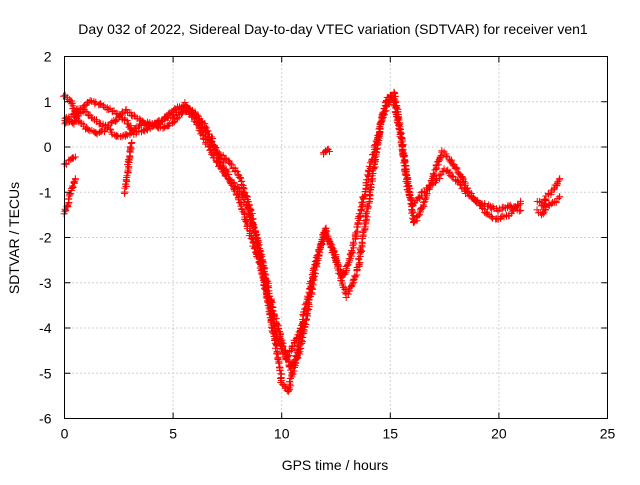 The image size is (640, 485). What do you see at coordinates (45, 328) in the screenshot?
I see `y-tick-label: -4` at bounding box center [45, 328].